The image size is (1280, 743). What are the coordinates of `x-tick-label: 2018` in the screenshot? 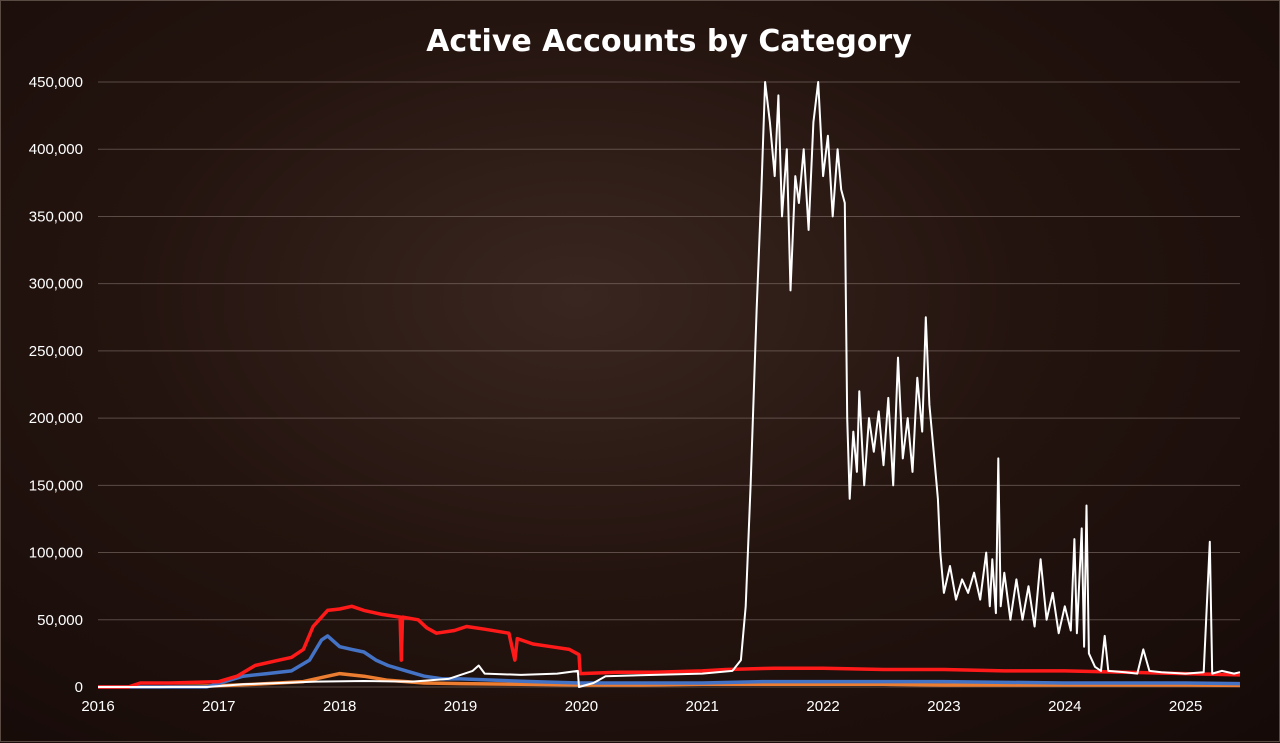 It's located at (339, 706).